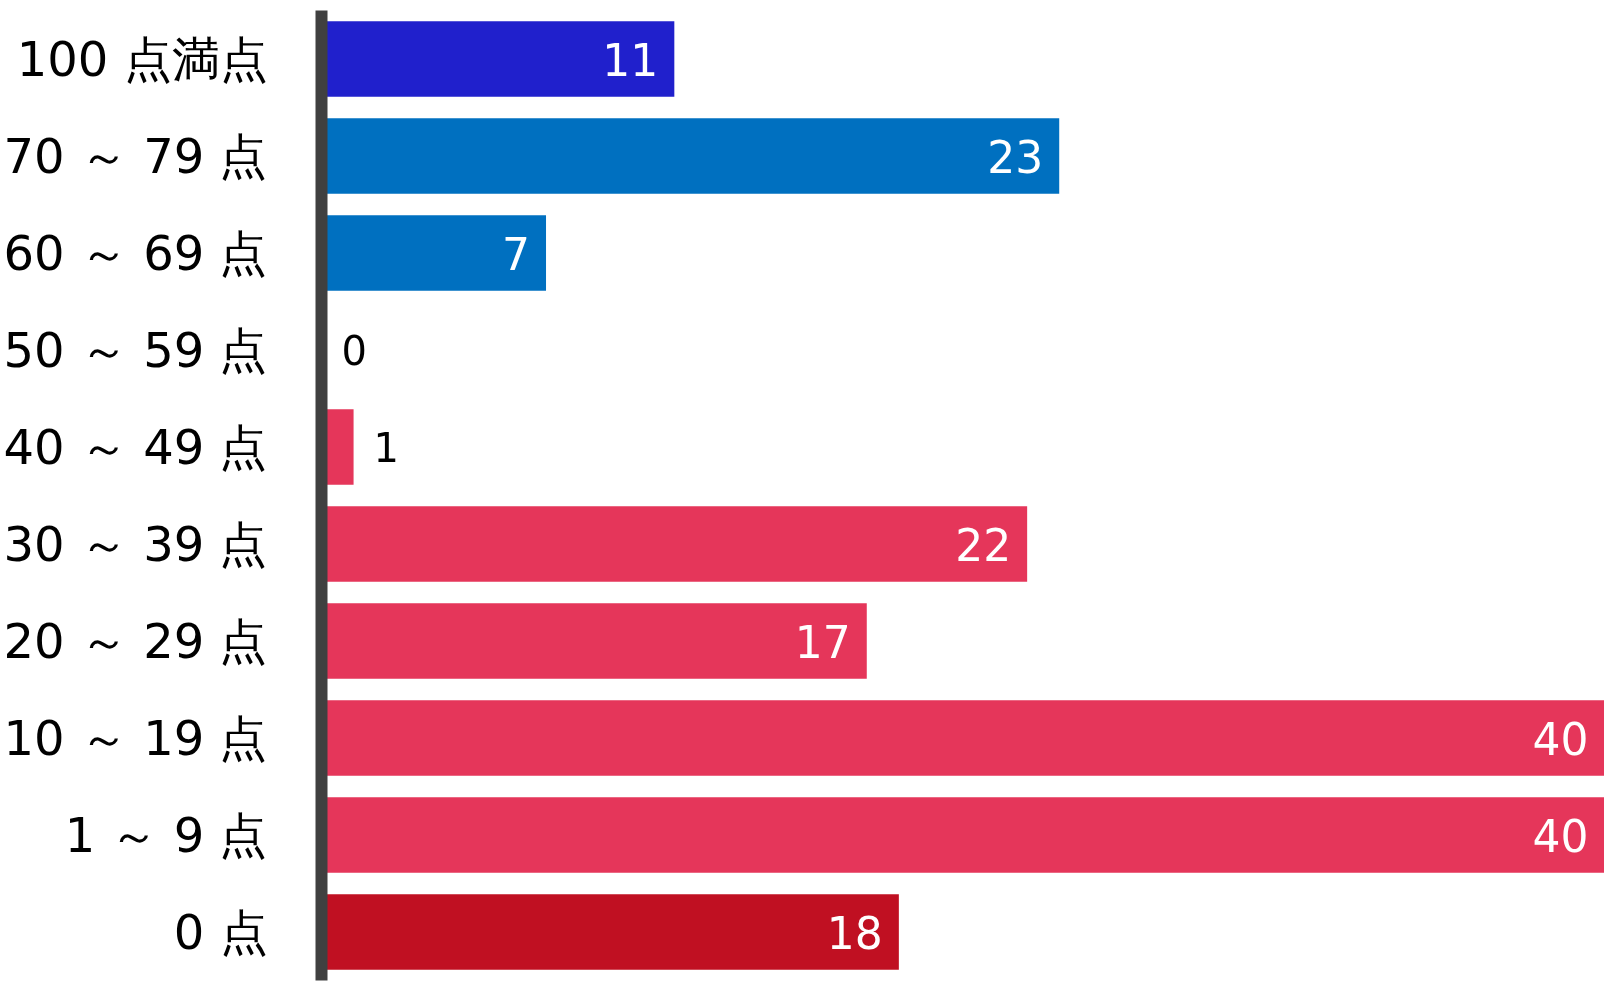 The height and width of the screenshot is (1004, 1604). I want to click on y-tick-label: 30 ～ 39 点, so click(135, 544).